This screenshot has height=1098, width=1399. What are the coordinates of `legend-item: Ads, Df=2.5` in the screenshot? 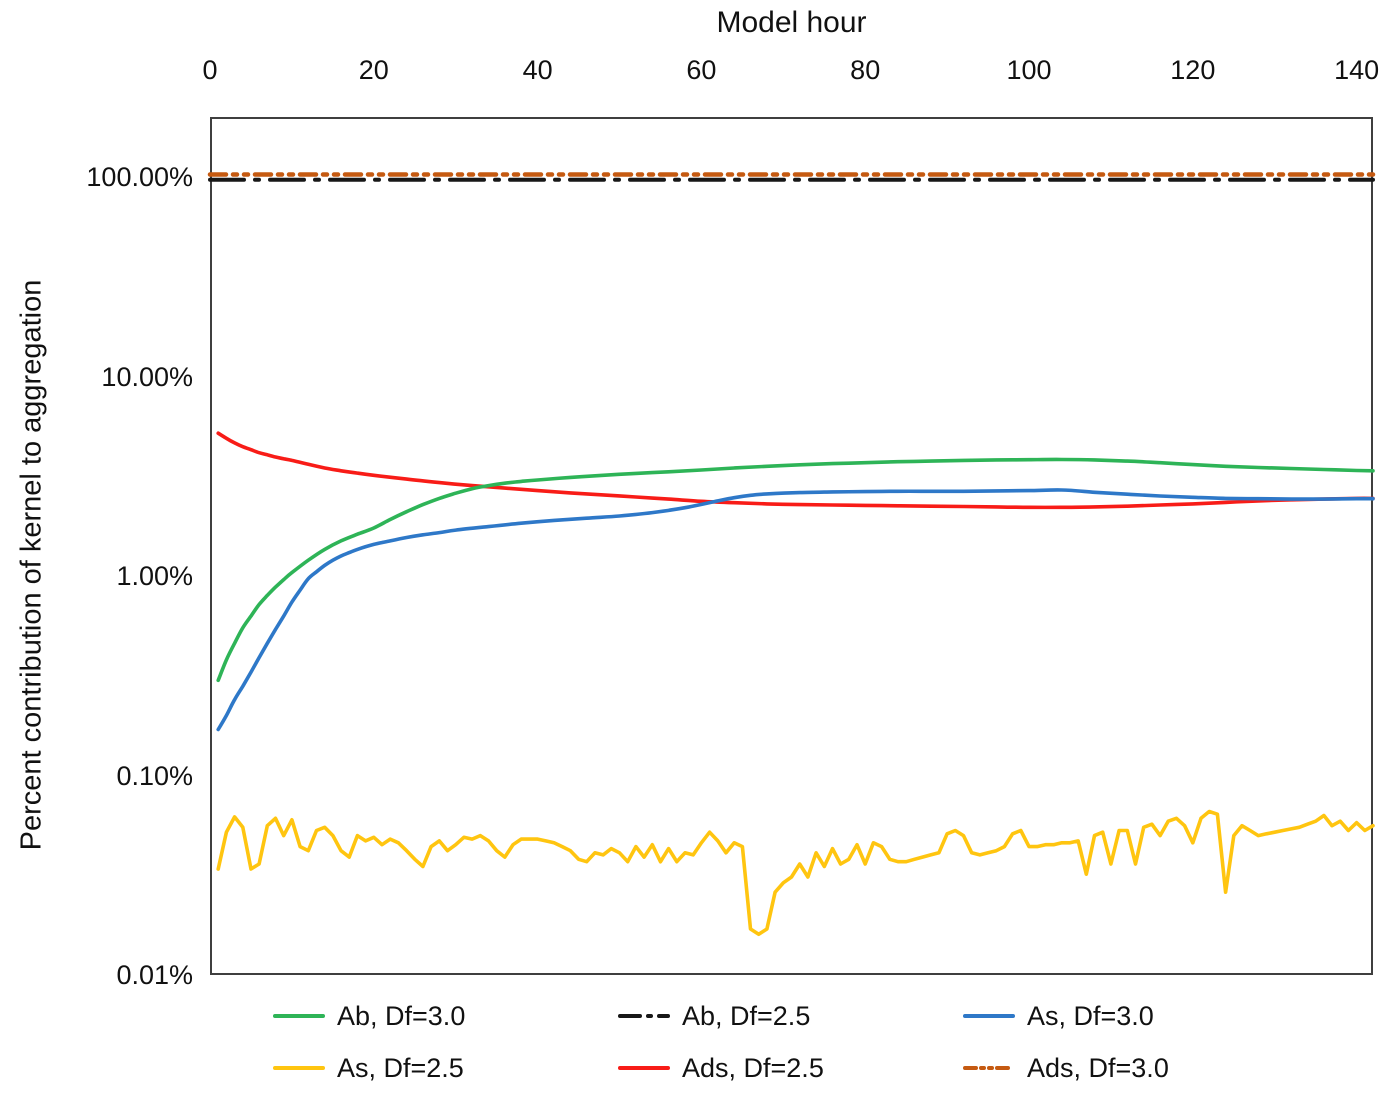 It's located at (790, 1068).